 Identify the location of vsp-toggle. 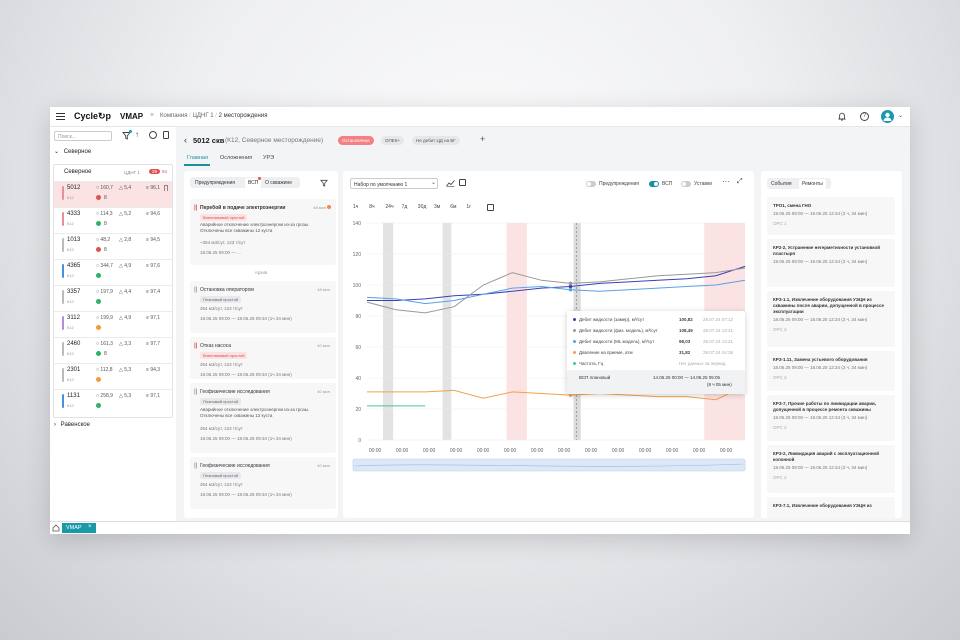
(654, 184).